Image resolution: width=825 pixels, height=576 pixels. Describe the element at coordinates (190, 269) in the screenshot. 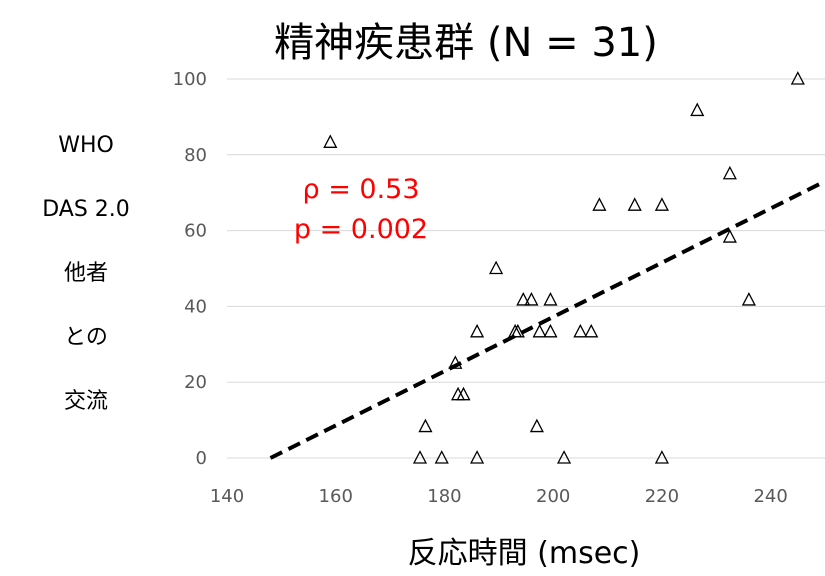

I see `y-tick-labels: 0 20 40 60 80 100` at that location.